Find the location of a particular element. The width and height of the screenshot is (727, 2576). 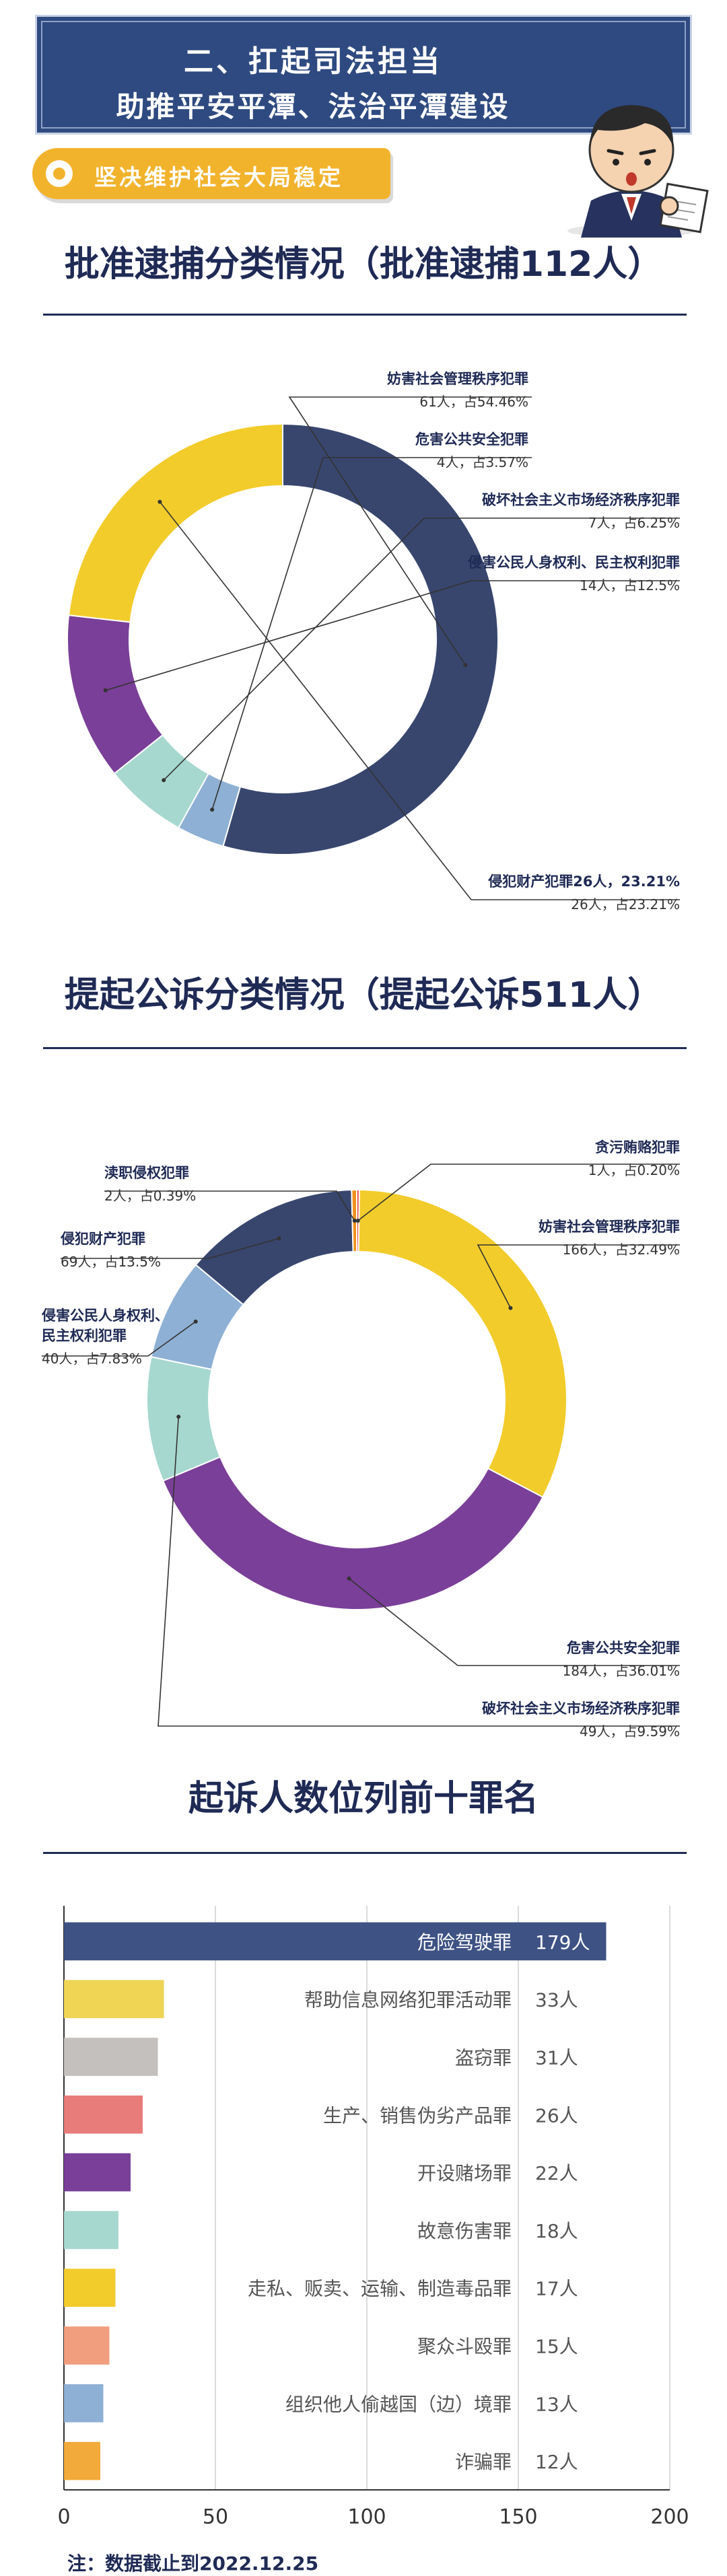

slice-value-label: 49人，占9.59% is located at coordinates (630, 1731).